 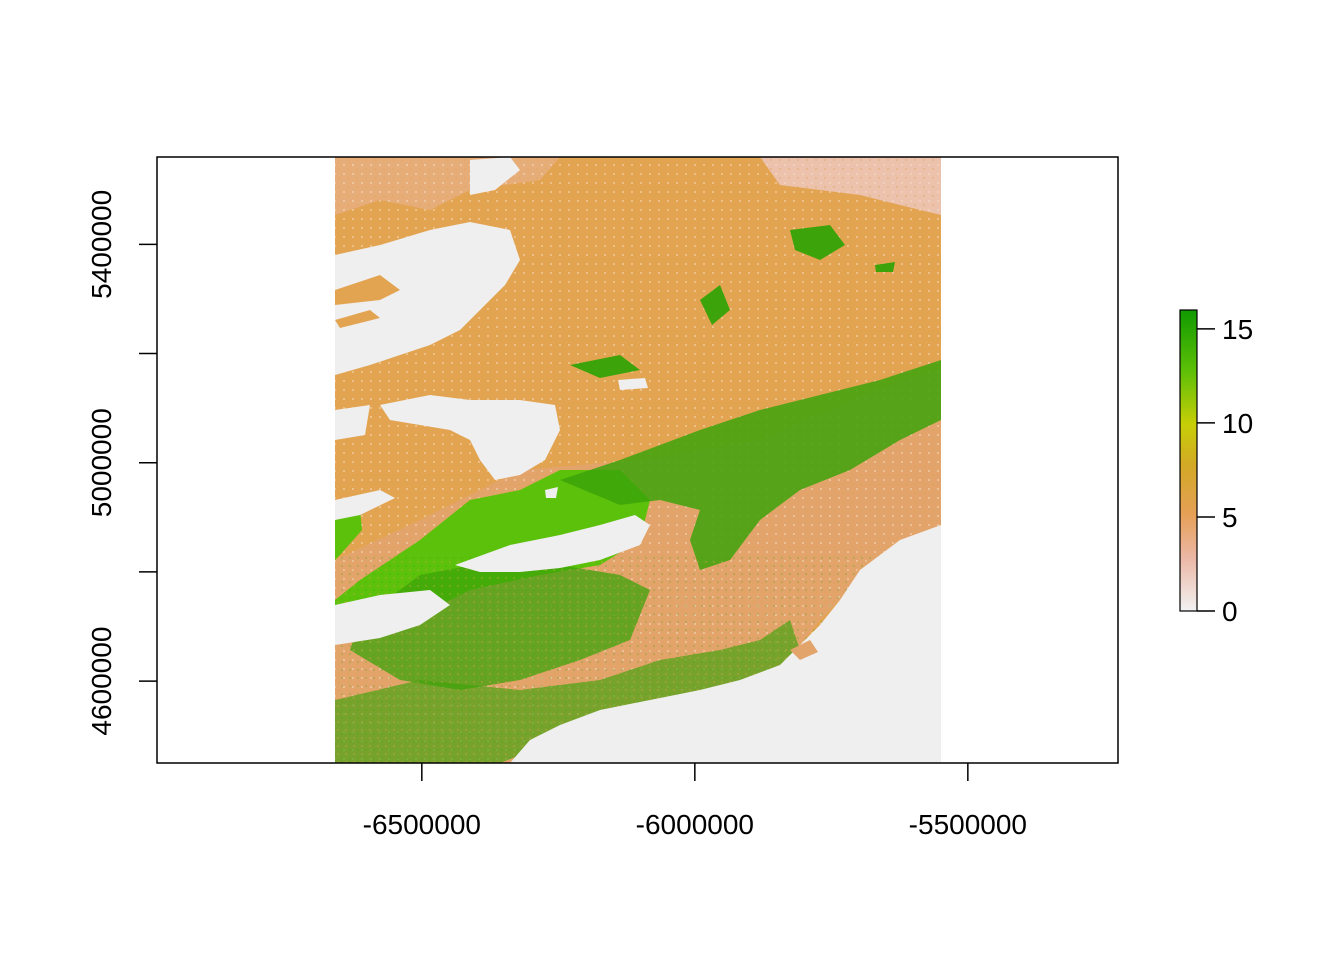 What do you see at coordinates (817, 242) in the screenshot?
I see `green-patch-n1` at bounding box center [817, 242].